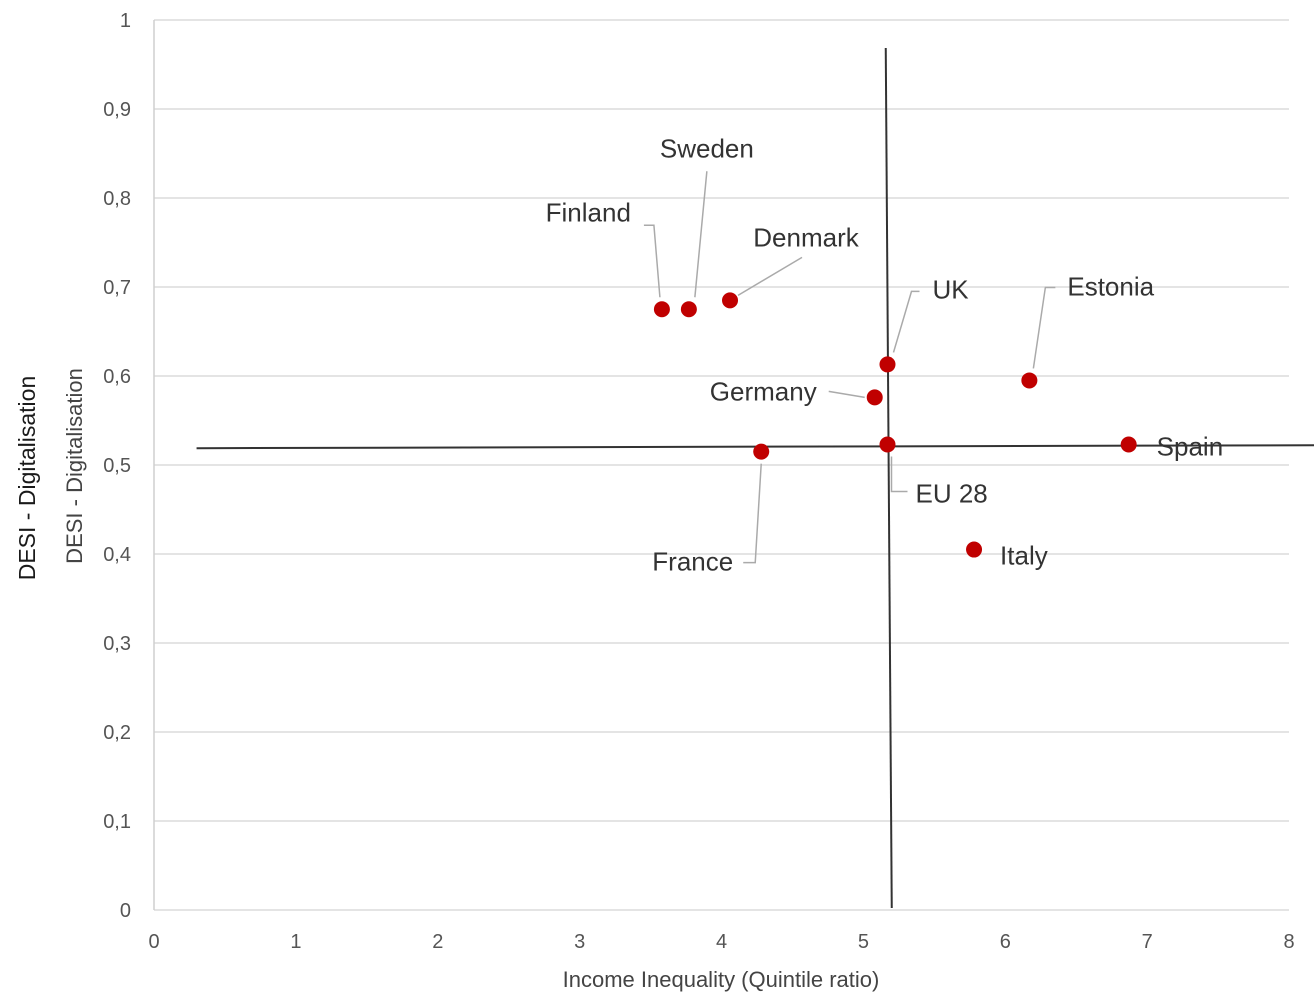 The width and height of the screenshot is (1314, 996). What do you see at coordinates (1024, 556) in the screenshot?
I see `data-label: Italy` at bounding box center [1024, 556].